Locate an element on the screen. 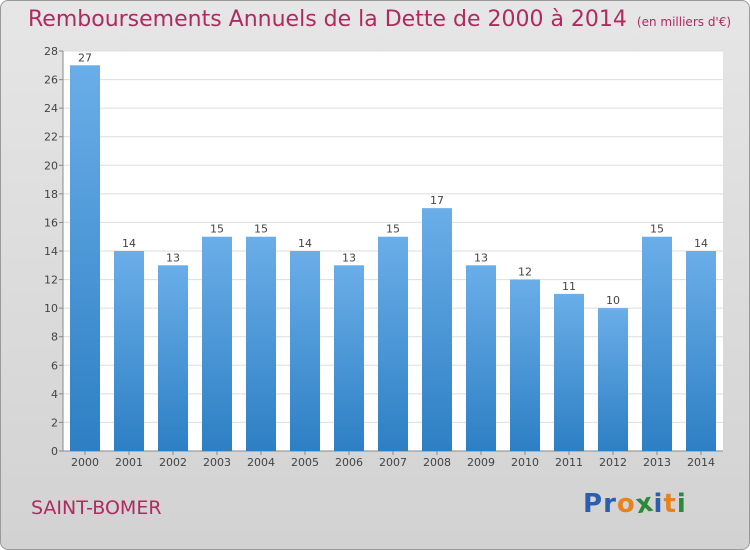  x-tick-label: 2012 is located at coordinates (613, 462).